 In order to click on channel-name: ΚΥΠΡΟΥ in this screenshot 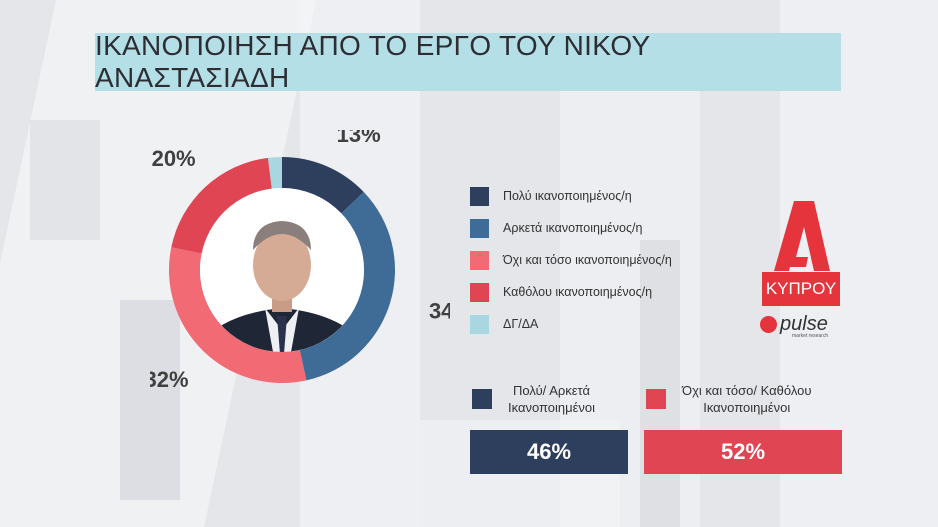, I will do `click(801, 288)`.